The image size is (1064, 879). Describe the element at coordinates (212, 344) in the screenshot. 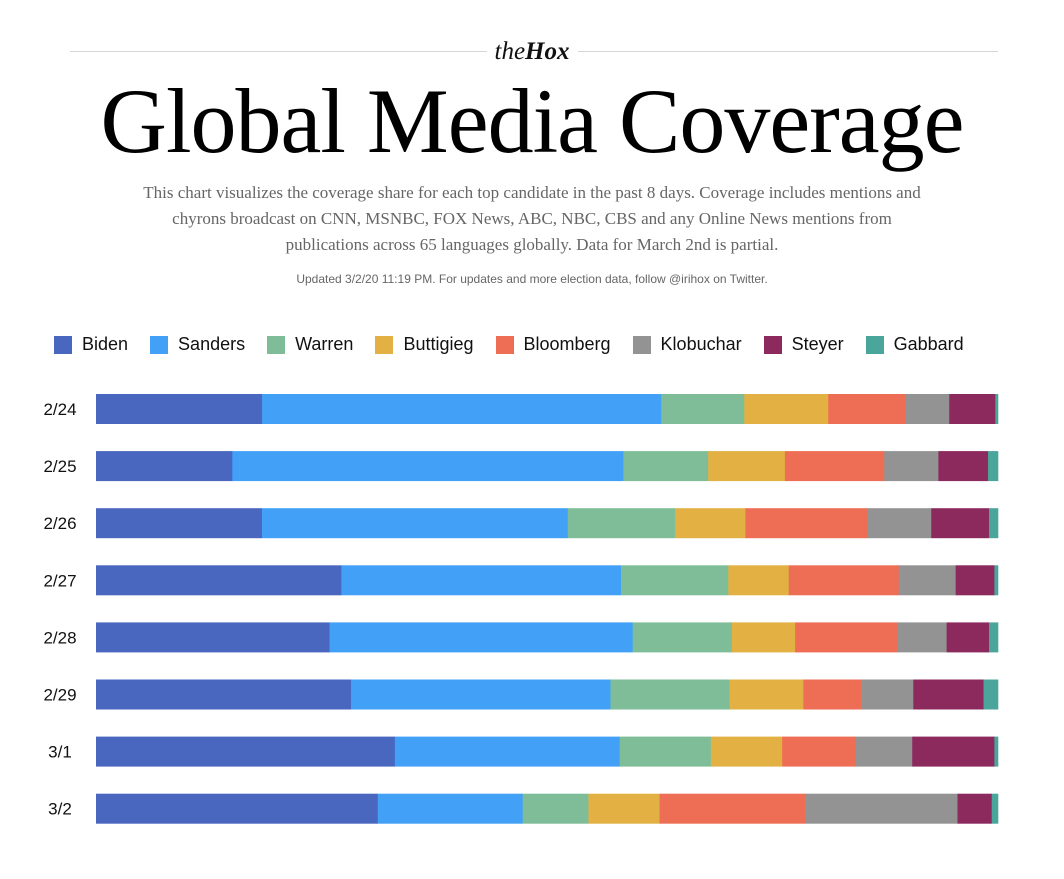

I see `legend-label: Sanders` at that location.